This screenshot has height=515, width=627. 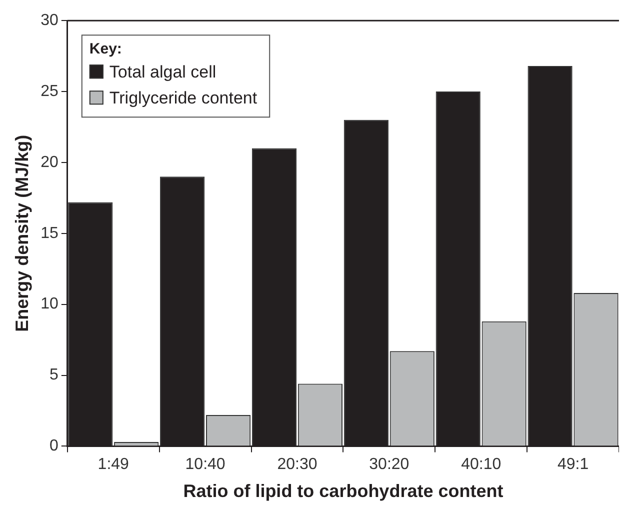 I want to click on y-axis-title: Energy density (MJ/kg), so click(x=22, y=233).